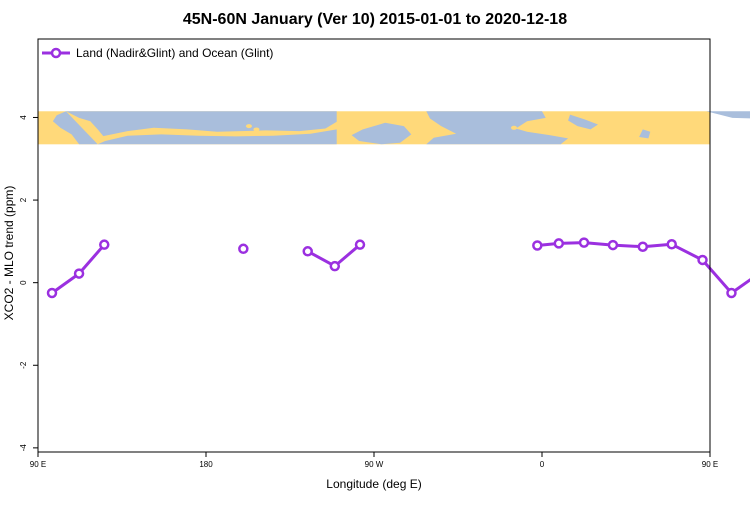  I want to click on series-layer, so click(398, 268).